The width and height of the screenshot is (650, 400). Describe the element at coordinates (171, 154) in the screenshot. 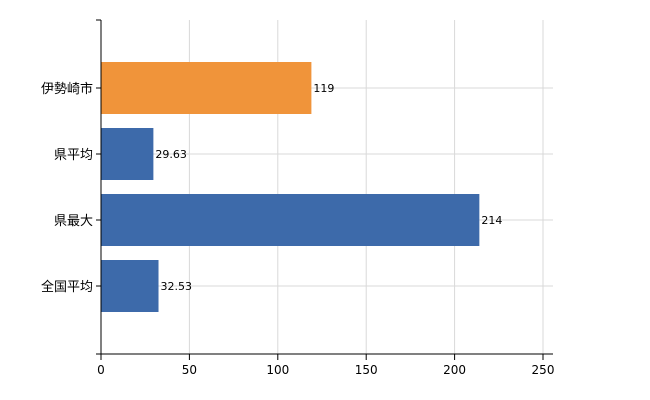

I see `data-label-1: 29.63` at that location.